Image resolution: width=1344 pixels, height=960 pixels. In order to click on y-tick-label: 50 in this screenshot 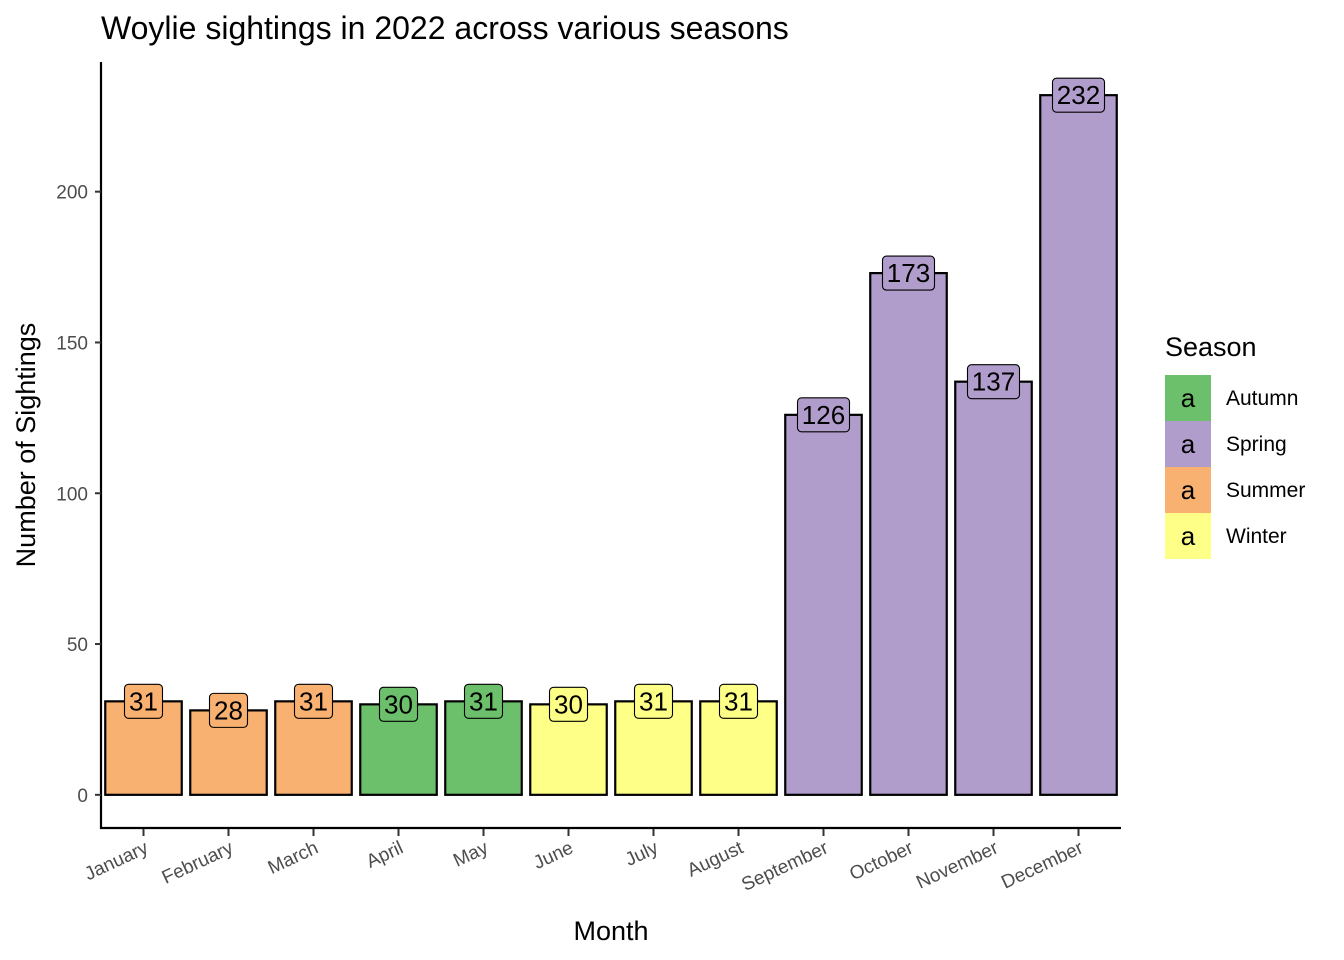, I will do `click(77, 645)`.